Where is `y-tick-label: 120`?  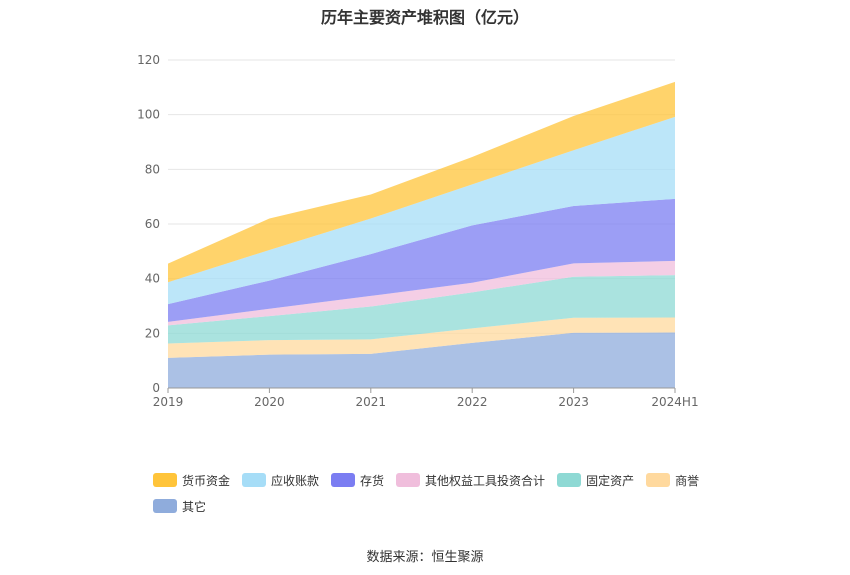
y-tick-label: 120 is located at coordinates (148, 60).